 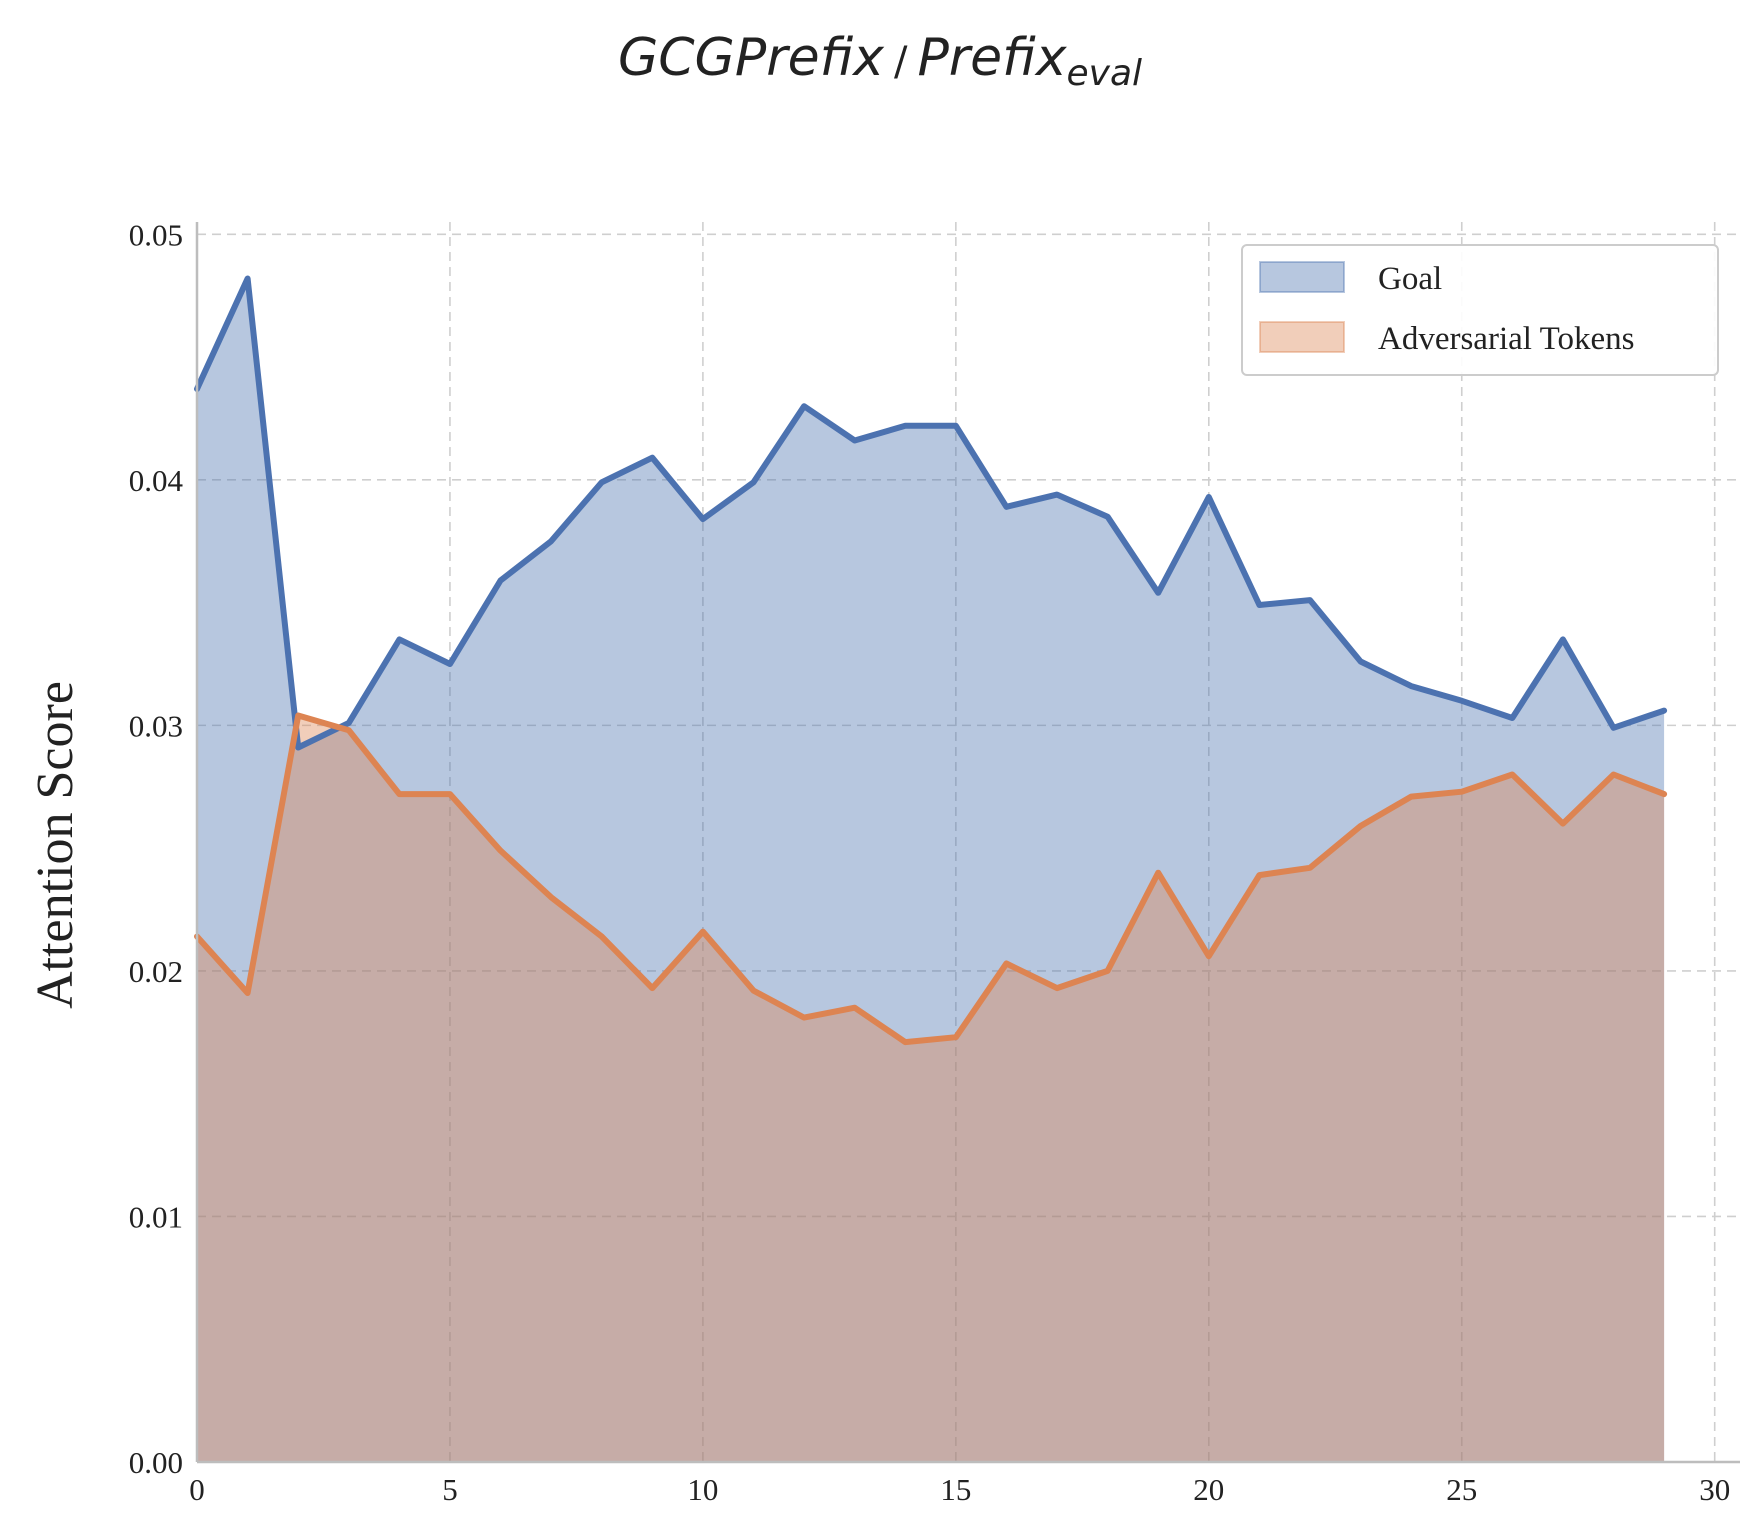 What do you see at coordinates (751, 58) in the screenshot?
I see `title-left: GCGPrefix` at bounding box center [751, 58].